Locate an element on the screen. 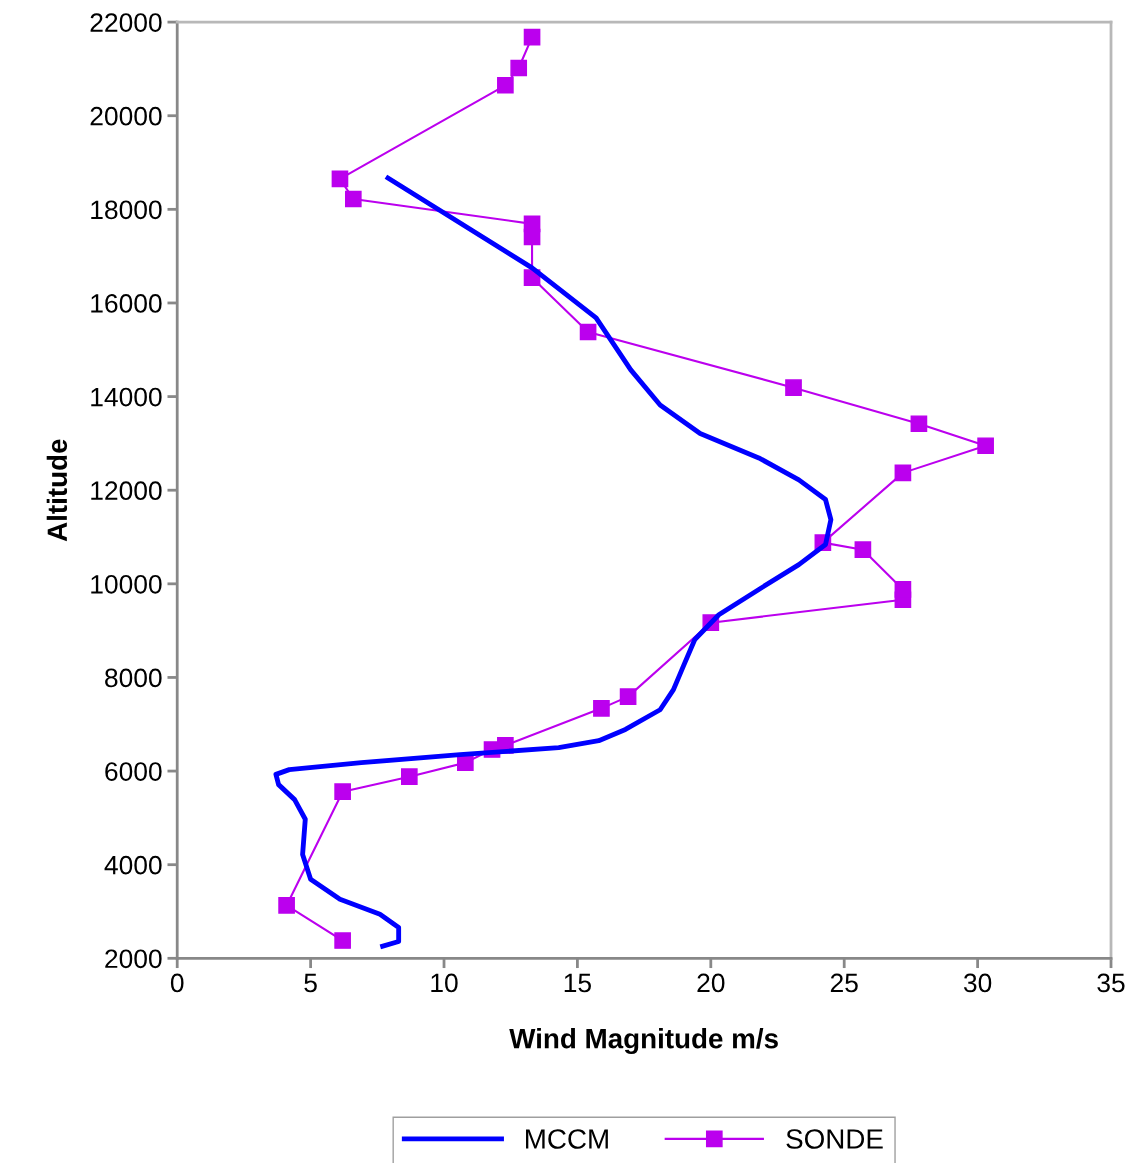 The height and width of the screenshot is (1163, 1136). y-tick-label: 10000 is located at coordinates (126, 584).